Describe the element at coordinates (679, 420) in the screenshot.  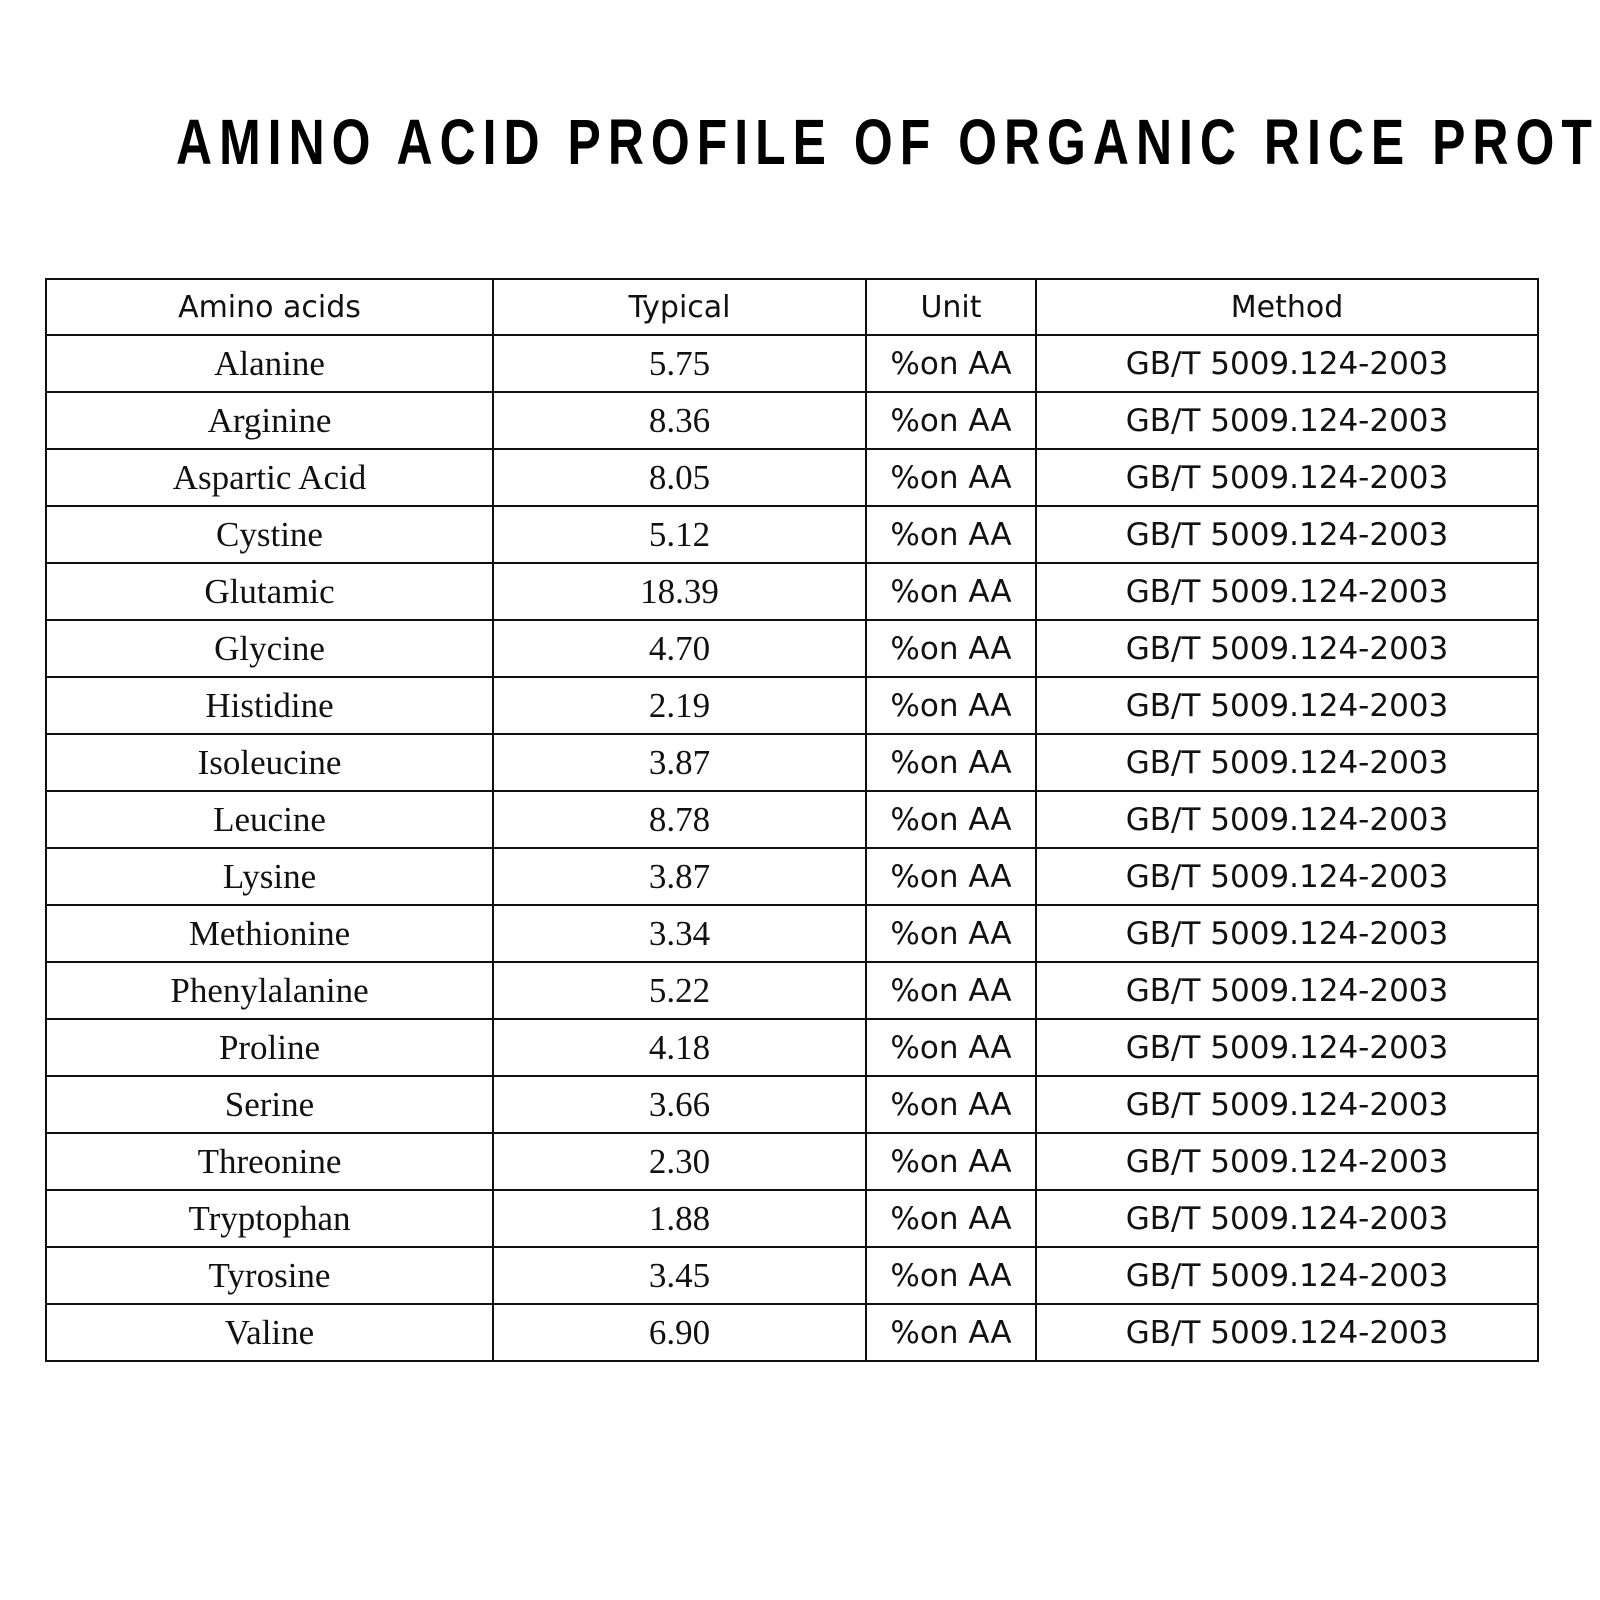
I see `table-cell: 8.36` at that location.